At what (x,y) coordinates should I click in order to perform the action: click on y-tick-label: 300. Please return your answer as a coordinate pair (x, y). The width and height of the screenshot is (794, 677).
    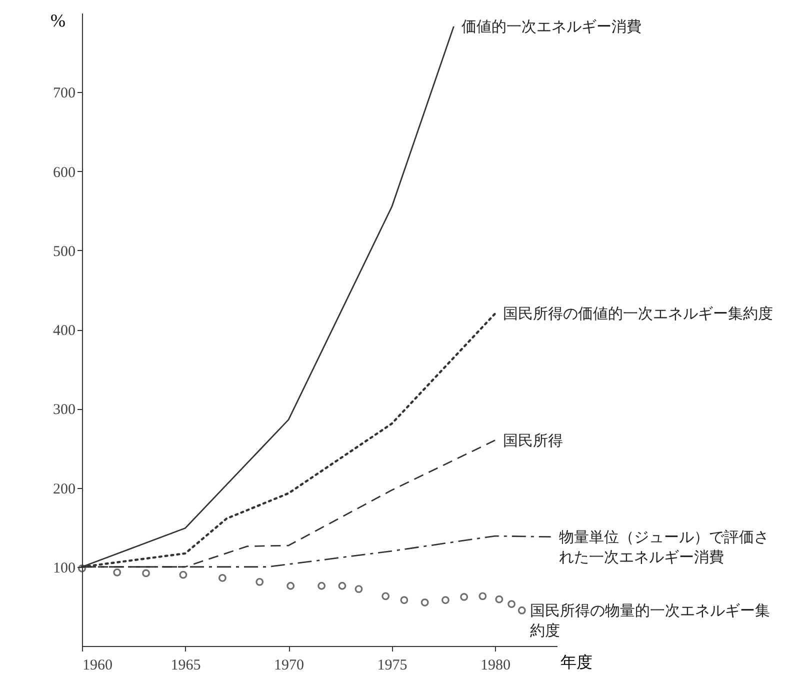
    Looking at the image, I should click on (64, 410).